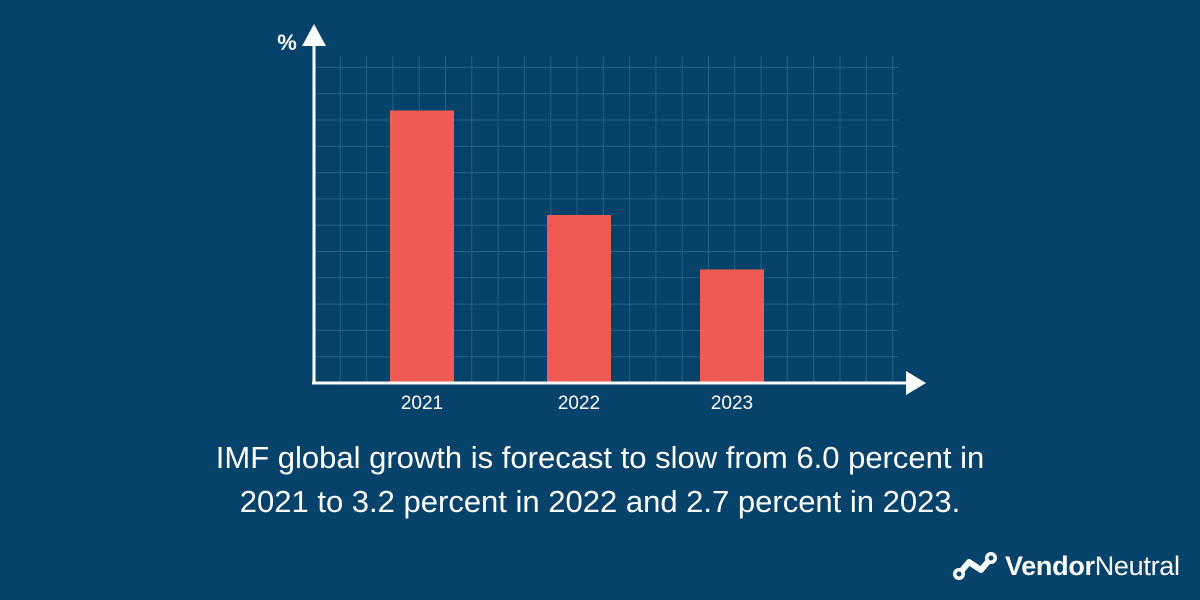 The width and height of the screenshot is (1200, 600). I want to click on x-axis-arrow-icon, so click(916, 383).